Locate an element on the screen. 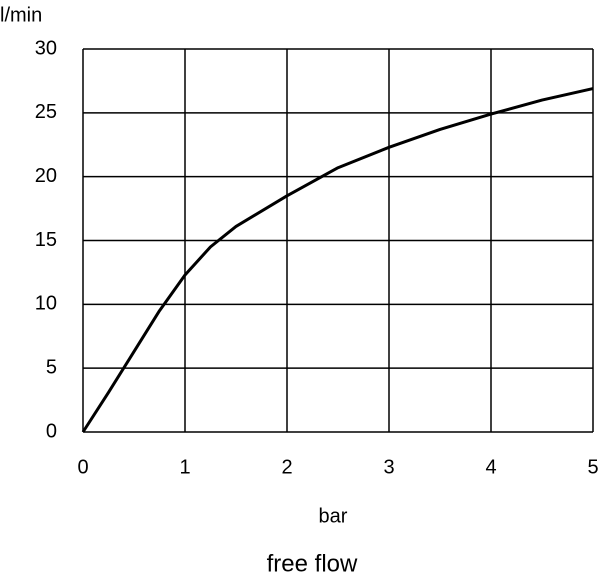 Image resolution: width=600 pixels, height=580 pixels. y-tick-label: 10 is located at coordinates (46, 304).